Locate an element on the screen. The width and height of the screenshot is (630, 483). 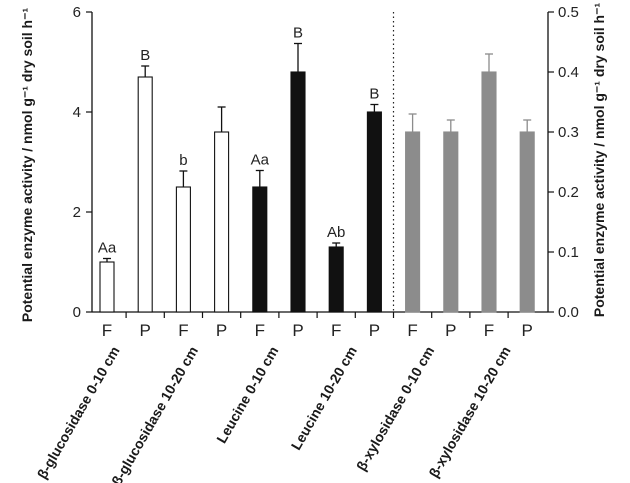
group-label: β-xylosidase 10-20 cm is located at coordinates (470, 412).